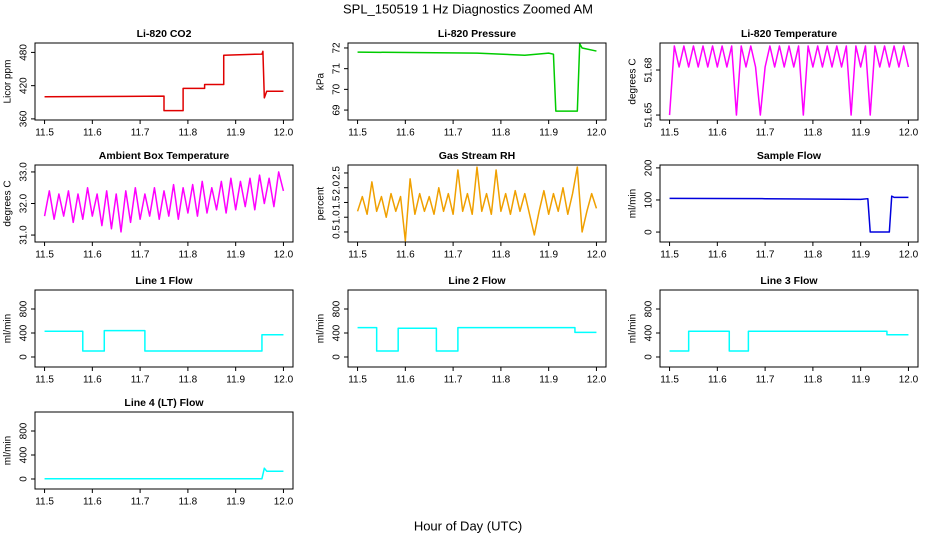  I want to click on panel-title: Line 2 Flow, so click(477, 281).